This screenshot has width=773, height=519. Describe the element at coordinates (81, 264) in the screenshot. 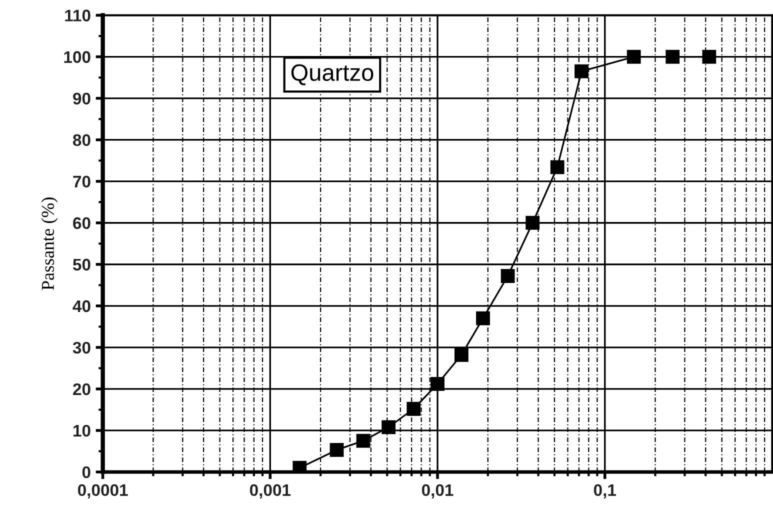

I see `y-tick-label: 50` at that location.